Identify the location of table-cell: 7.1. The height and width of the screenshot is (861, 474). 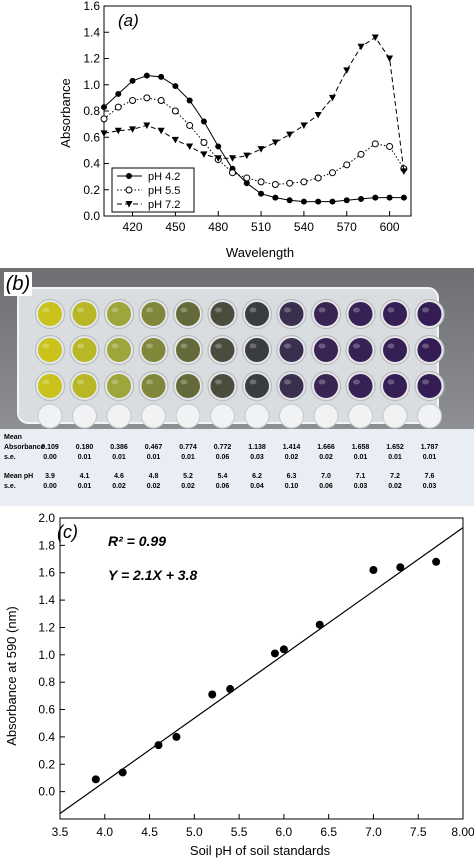
(360, 476).